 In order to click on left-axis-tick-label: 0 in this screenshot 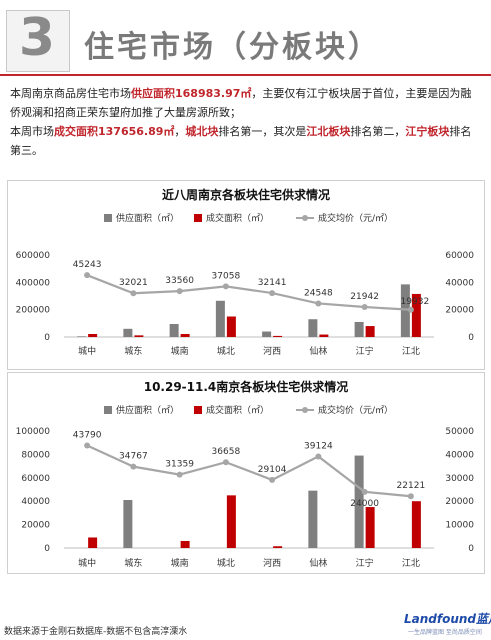, I will do `click(47, 338)`.